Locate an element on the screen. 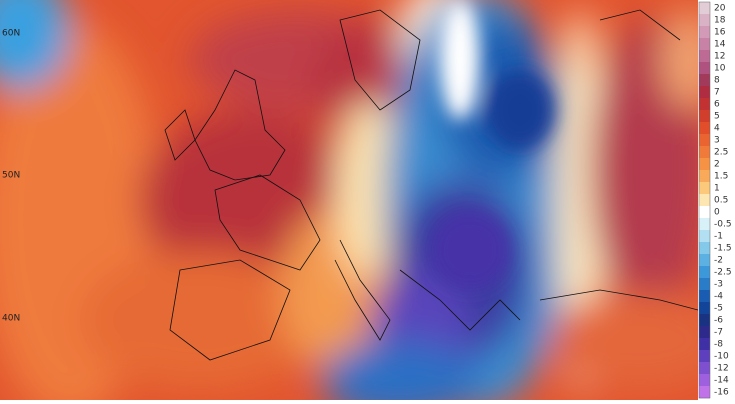 The width and height of the screenshot is (735, 404). colorbar-label: 12 is located at coordinates (719, 57).